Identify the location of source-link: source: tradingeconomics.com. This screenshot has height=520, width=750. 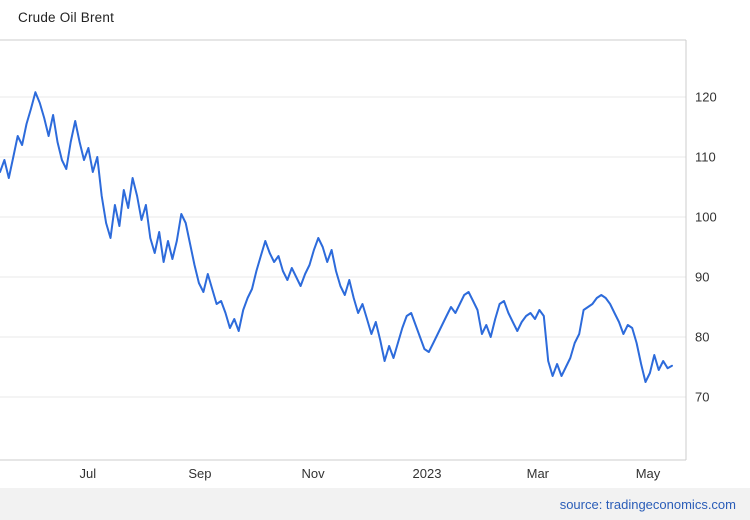
(647, 504).